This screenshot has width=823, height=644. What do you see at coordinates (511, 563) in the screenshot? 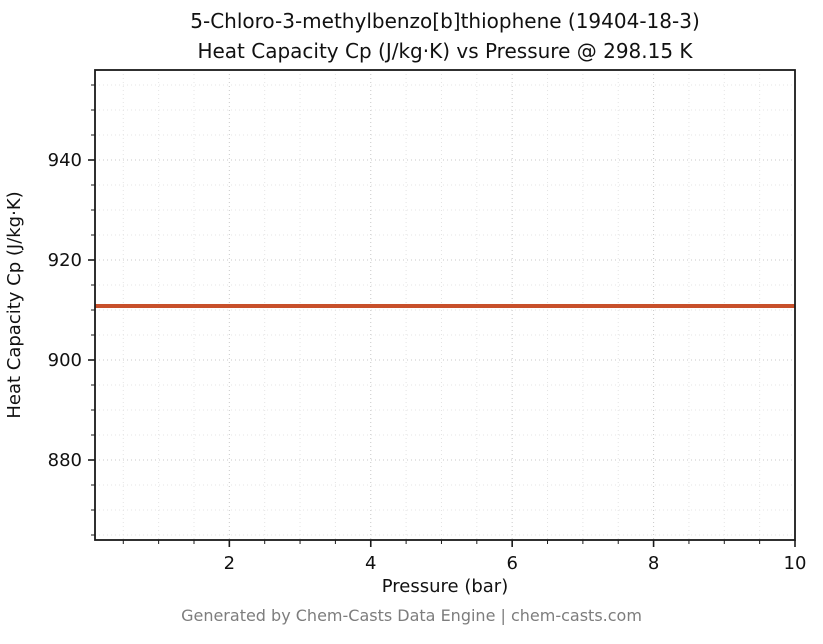
I see `x-tick-label: 6` at bounding box center [511, 563].